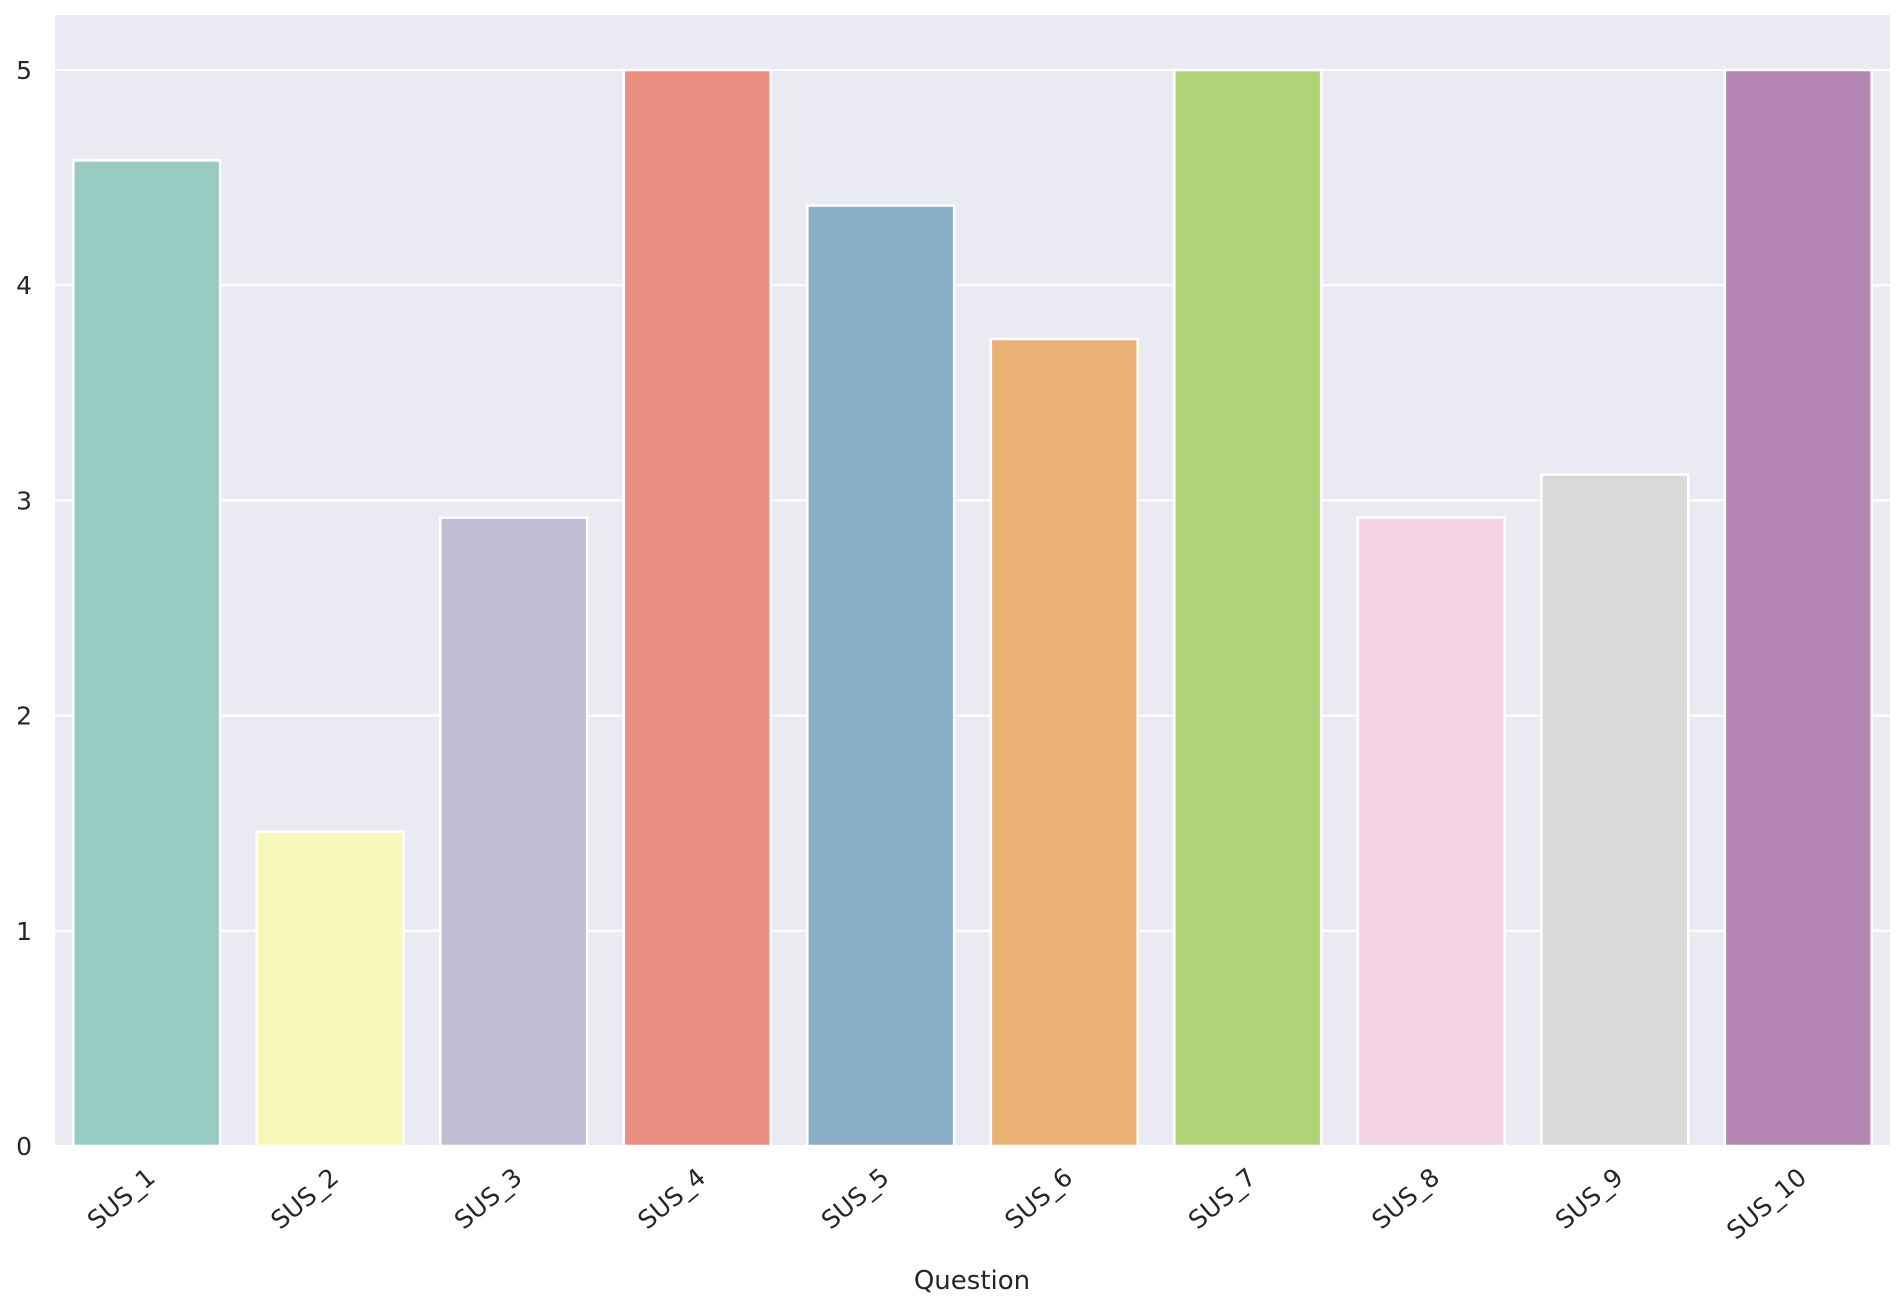 Image resolution: width=1902 pixels, height=1304 pixels. Describe the element at coordinates (488, 1198) in the screenshot. I see `x-tick-label: SUS_3` at that location.